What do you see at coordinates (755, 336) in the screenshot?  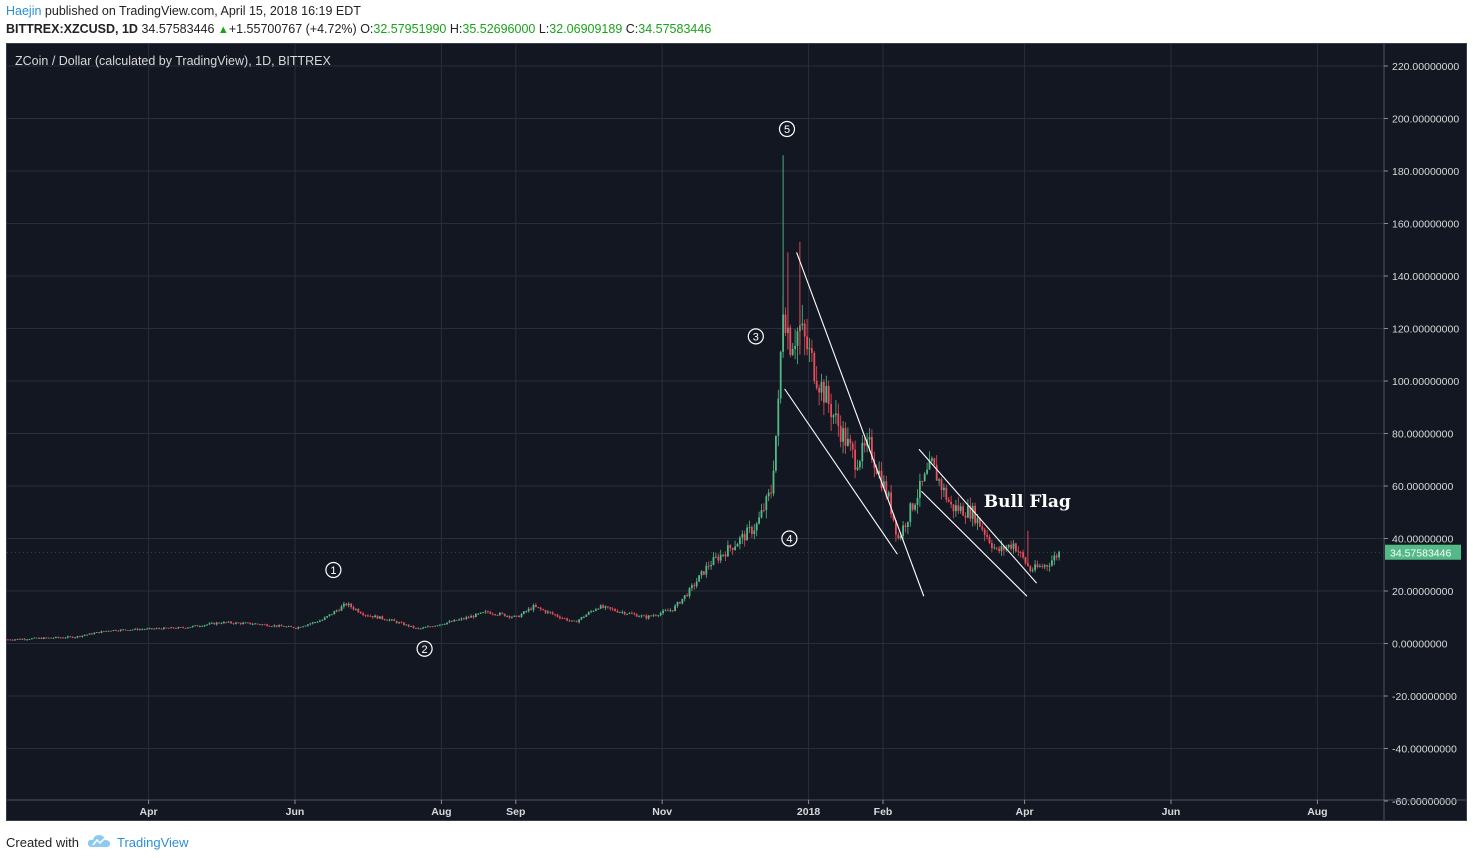 I see `wave-3-circle` at bounding box center [755, 336].